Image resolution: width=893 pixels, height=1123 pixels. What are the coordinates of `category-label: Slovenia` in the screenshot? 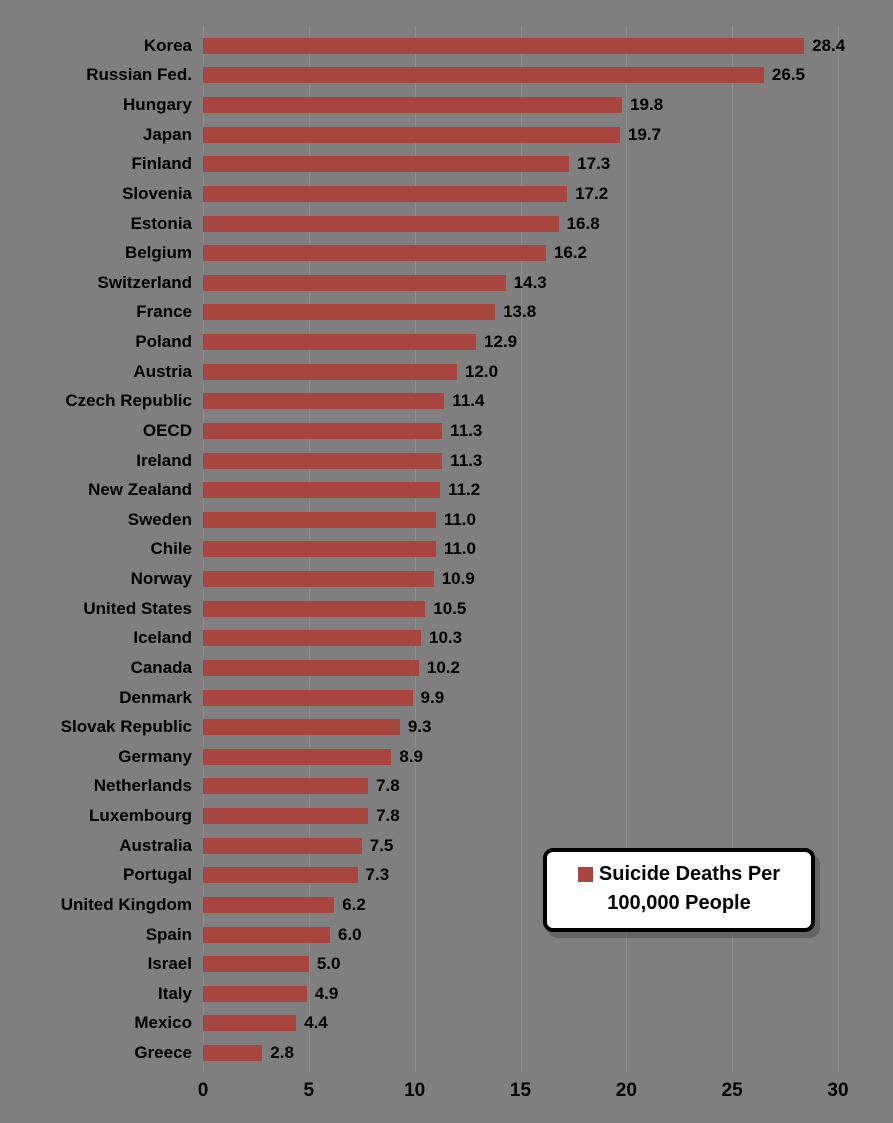 It's located at (157, 193).